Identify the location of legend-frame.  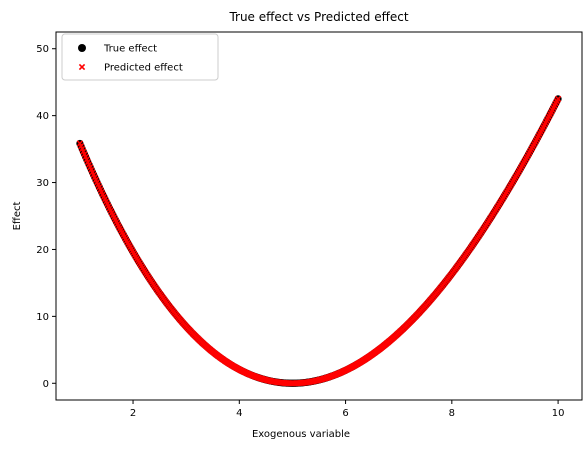
(140, 57).